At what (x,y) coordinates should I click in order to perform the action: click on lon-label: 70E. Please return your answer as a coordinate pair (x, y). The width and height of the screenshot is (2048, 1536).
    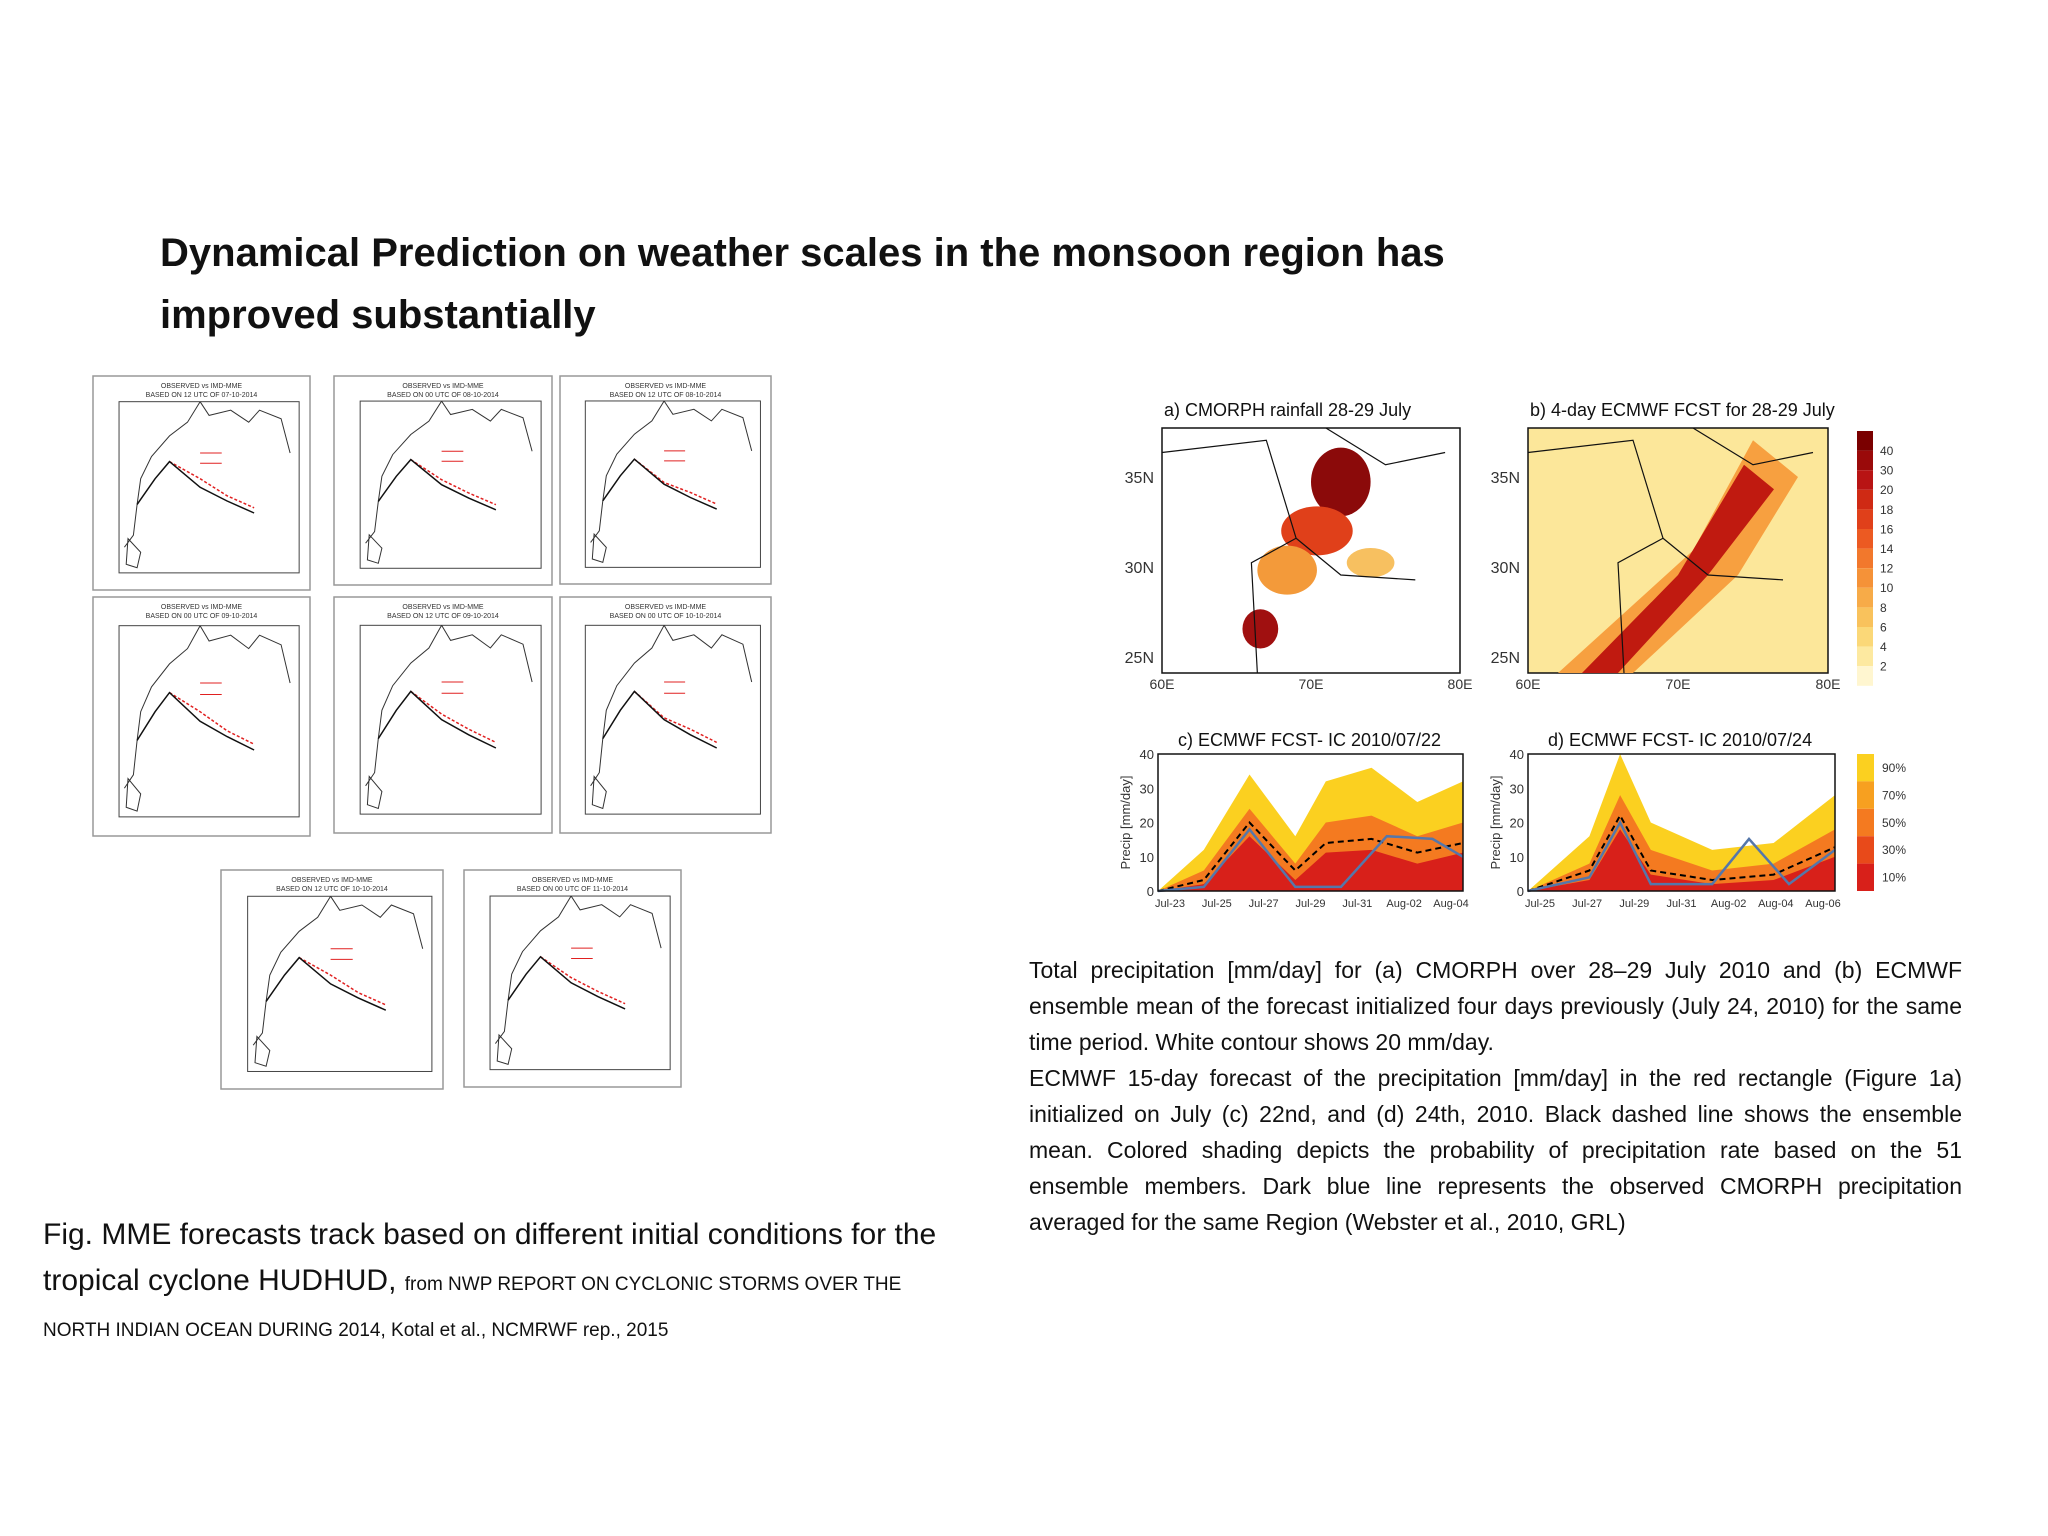
    Looking at the image, I should click on (1311, 684).